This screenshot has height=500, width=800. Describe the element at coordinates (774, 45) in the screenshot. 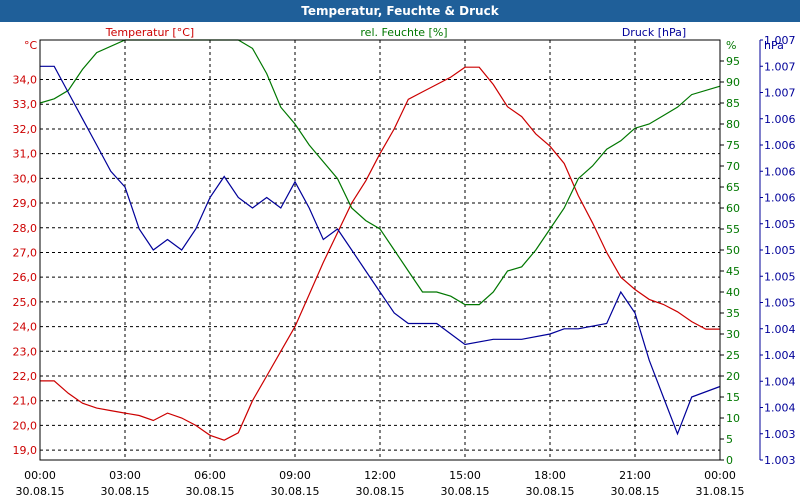

I see `axis-unit-pressure: hPa` at that location.